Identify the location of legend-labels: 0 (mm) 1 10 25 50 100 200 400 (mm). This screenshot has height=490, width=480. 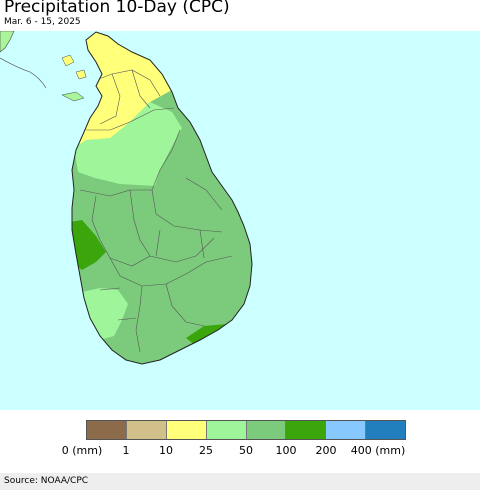
(240, 451).